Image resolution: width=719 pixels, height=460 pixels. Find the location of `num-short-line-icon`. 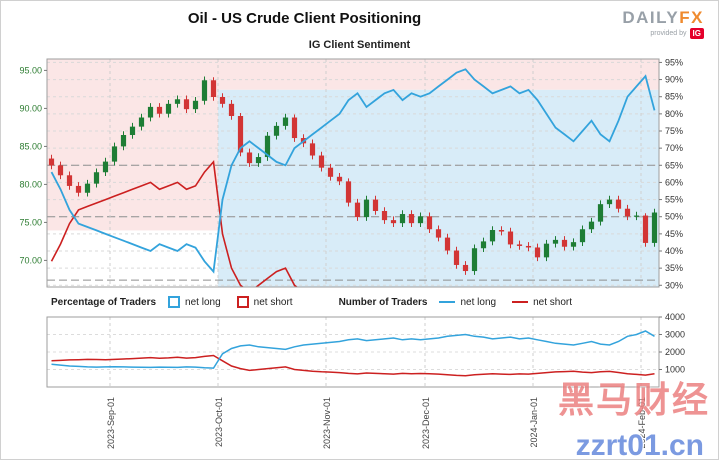

num-short-line-icon is located at coordinates (520, 302).